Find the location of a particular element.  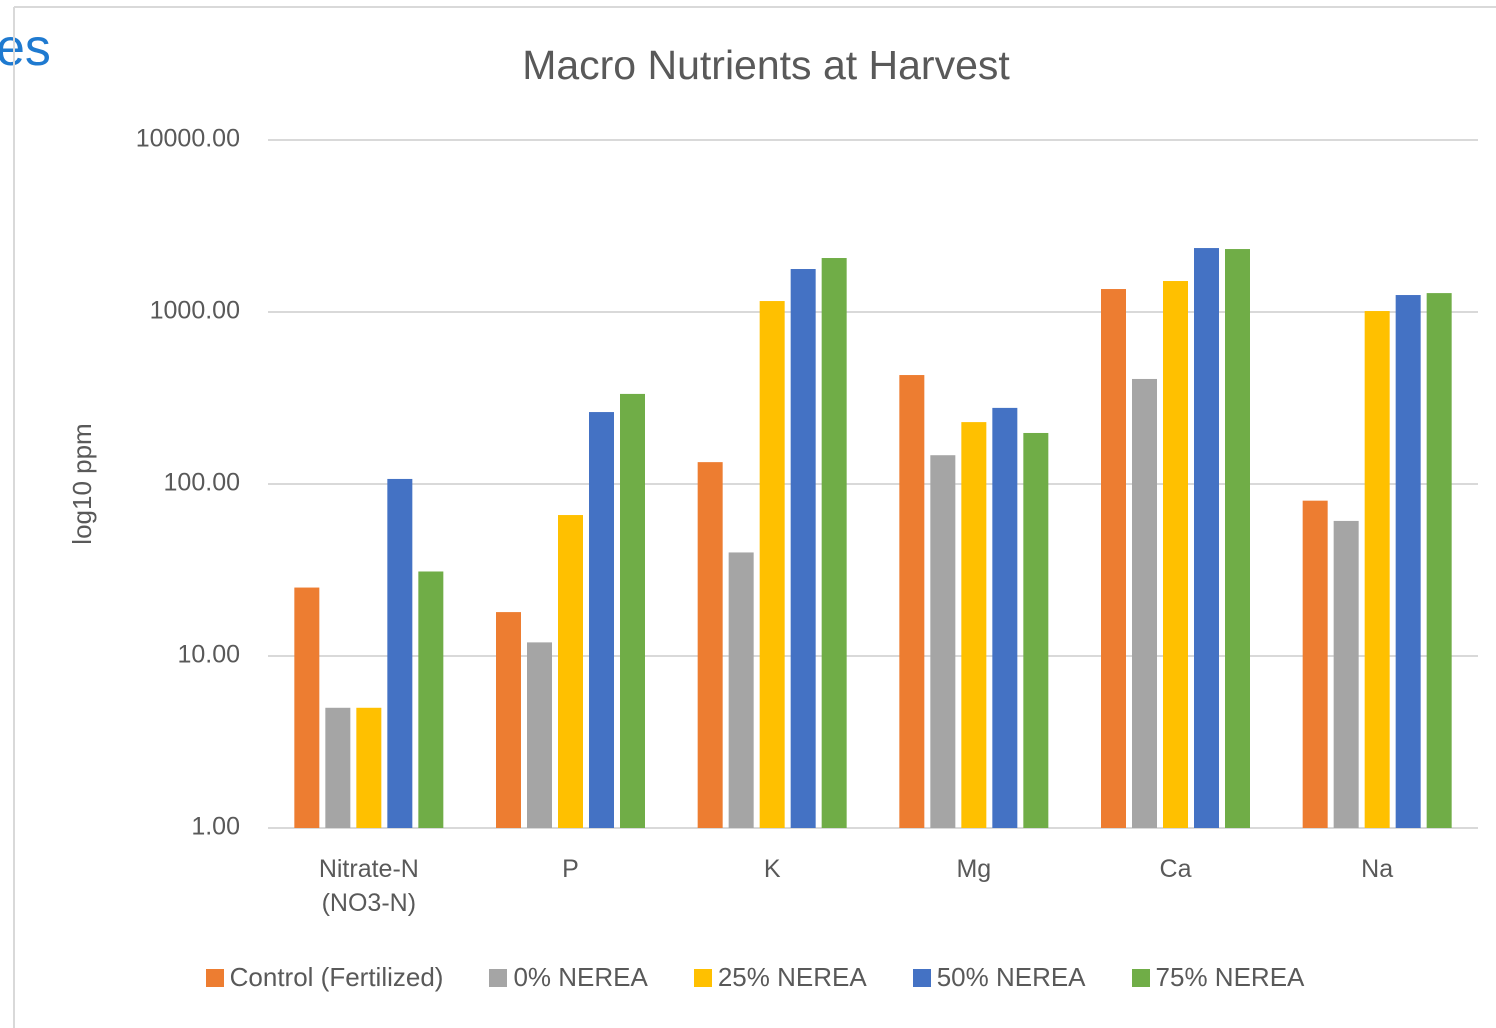

legend-label: Control (Fertilized) is located at coordinates (336, 977).